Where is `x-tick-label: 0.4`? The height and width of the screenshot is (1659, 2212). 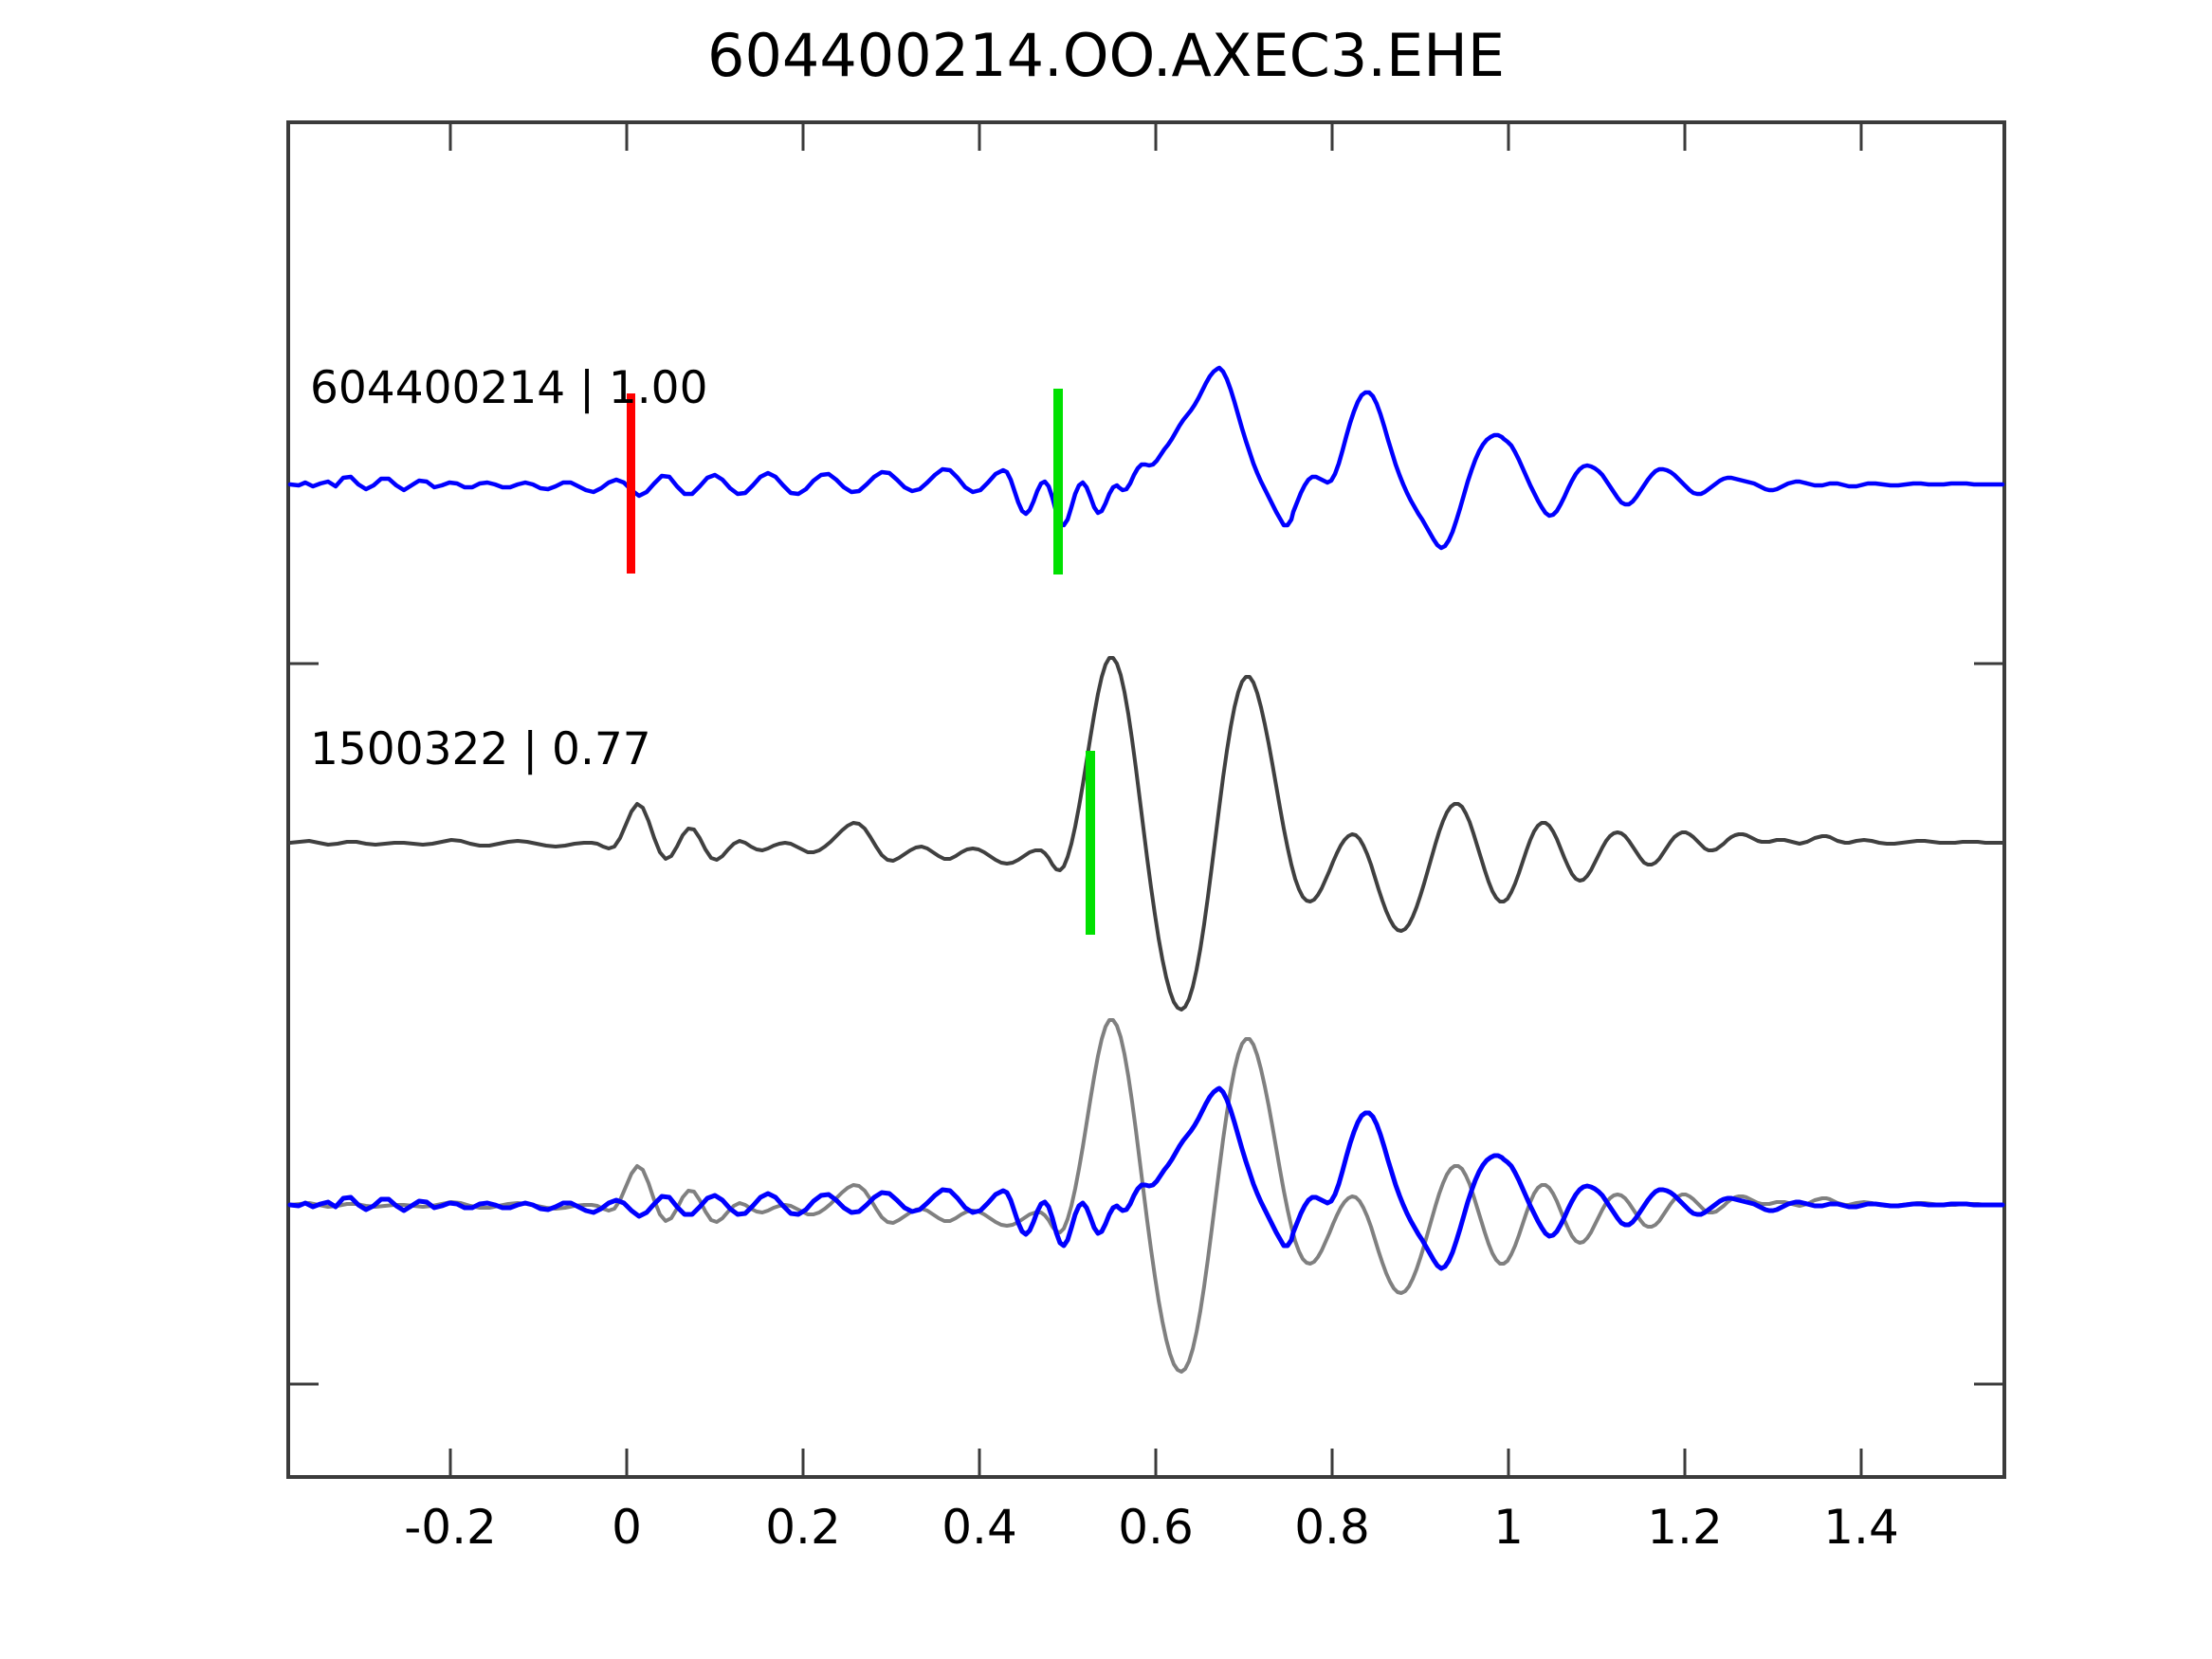 x-tick-label: 0.4 is located at coordinates (979, 1527).